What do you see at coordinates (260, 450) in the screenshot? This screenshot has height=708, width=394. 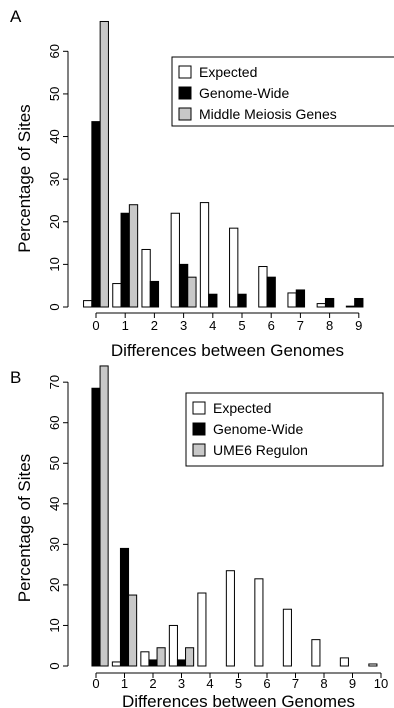 I see `legend-entry: UME6 Regulon` at bounding box center [260, 450].